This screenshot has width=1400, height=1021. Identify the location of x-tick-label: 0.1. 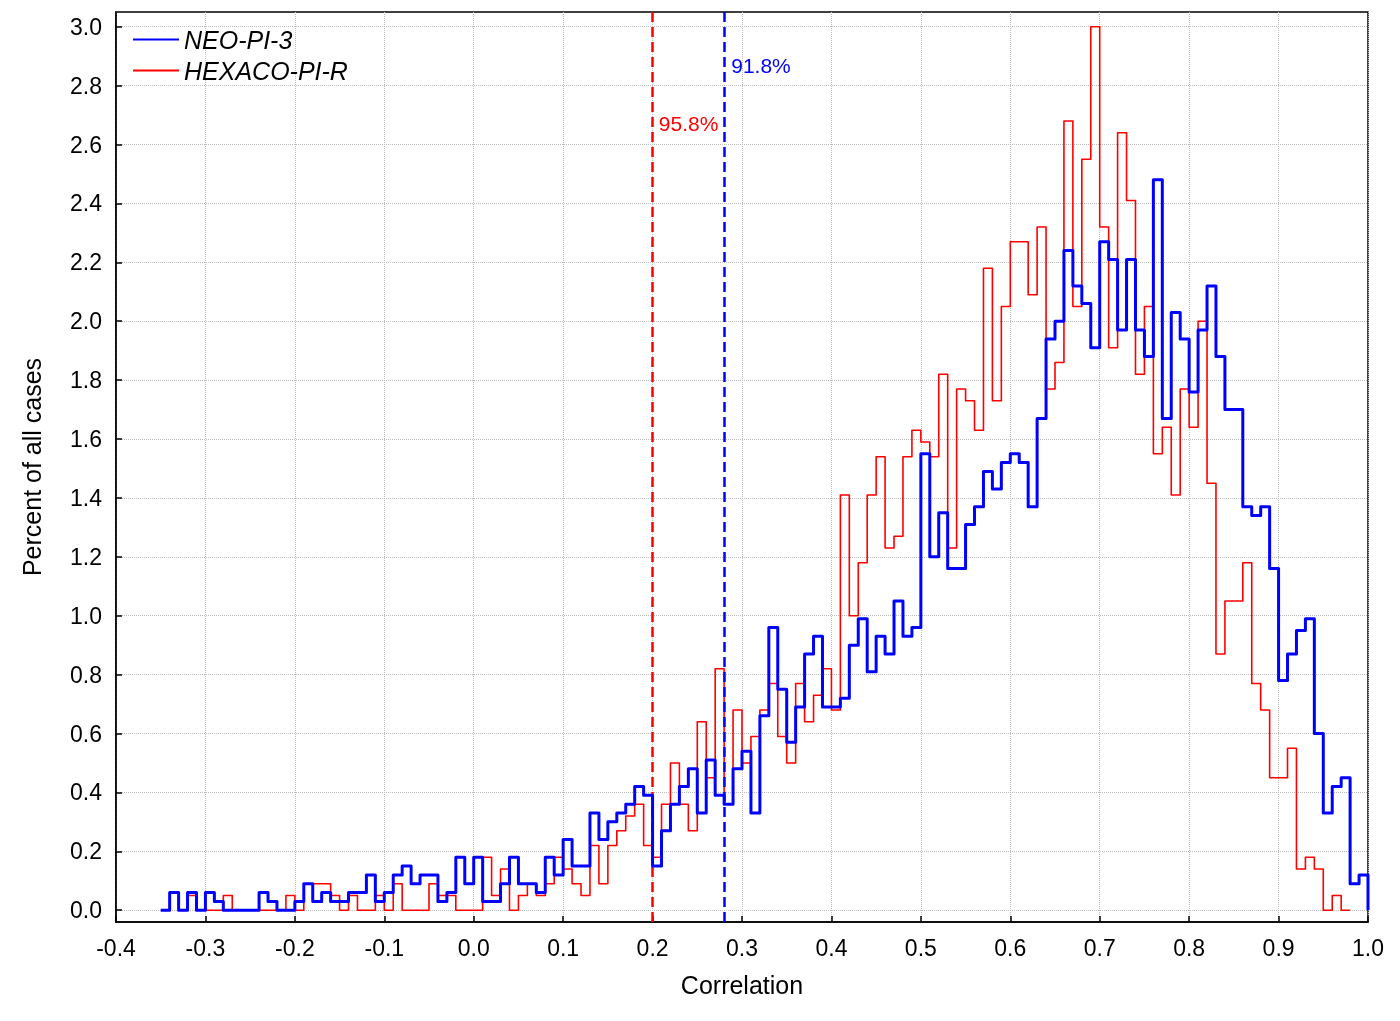
(563, 947).